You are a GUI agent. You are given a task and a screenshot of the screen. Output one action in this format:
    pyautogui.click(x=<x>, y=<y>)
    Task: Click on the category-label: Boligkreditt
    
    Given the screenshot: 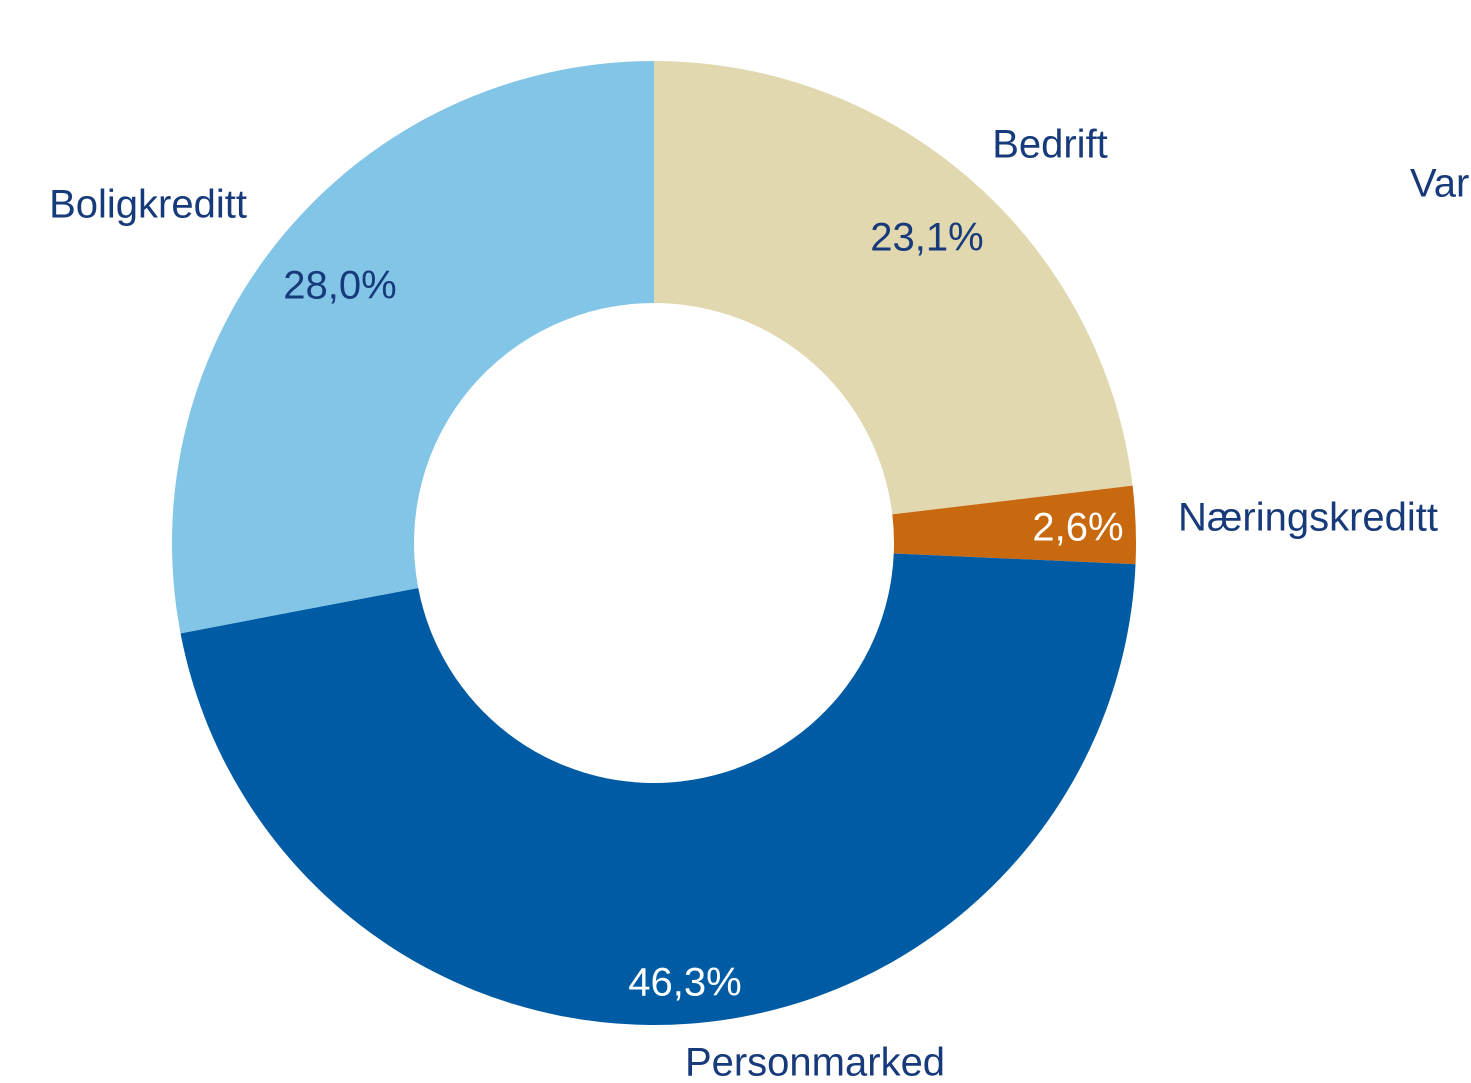 What is the action you would take?
    pyautogui.click(x=148, y=205)
    